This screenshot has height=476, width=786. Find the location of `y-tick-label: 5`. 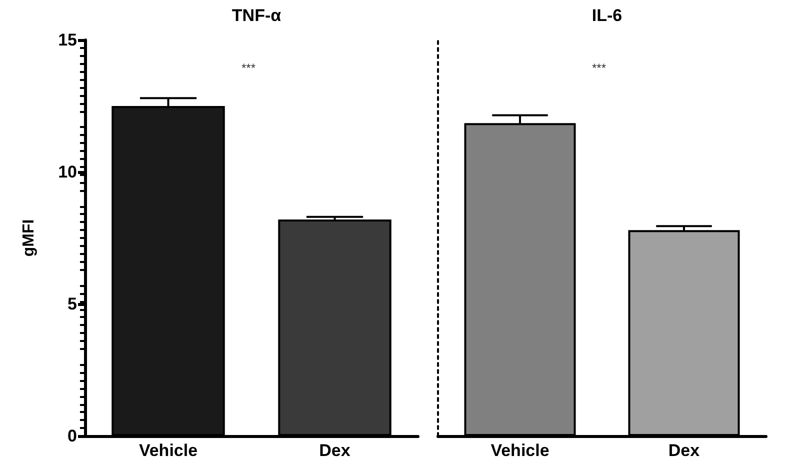

y-tick-label: 5 is located at coordinates (72, 304).